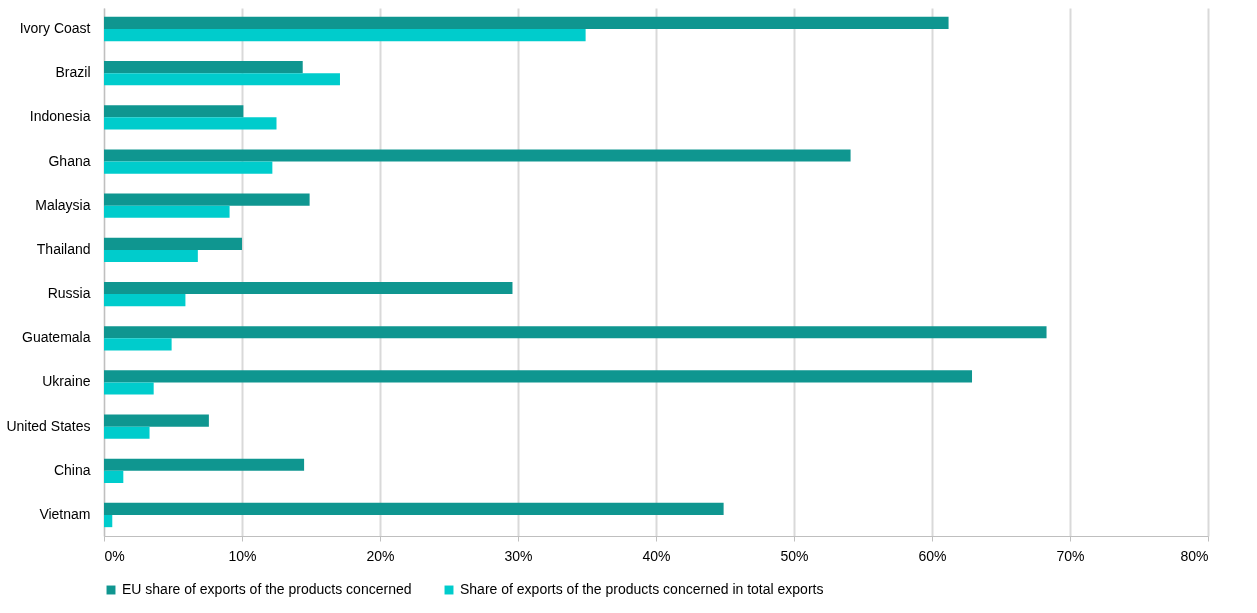 This screenshot has width=1257, height=613. Describe the element at coordinates (642, 589) in the screenshot. I see `legend-label: Share of exports of the products concerned in total exports` at that location.